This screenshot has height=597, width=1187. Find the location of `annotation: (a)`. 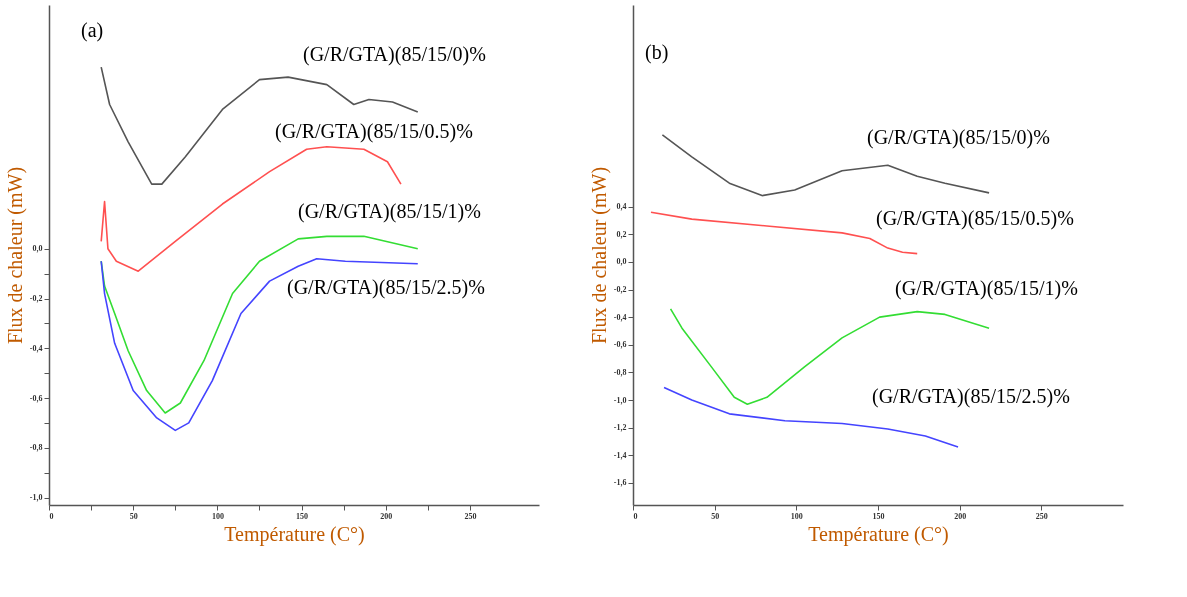

annotation: (a) is located at coordinates (92, 30).